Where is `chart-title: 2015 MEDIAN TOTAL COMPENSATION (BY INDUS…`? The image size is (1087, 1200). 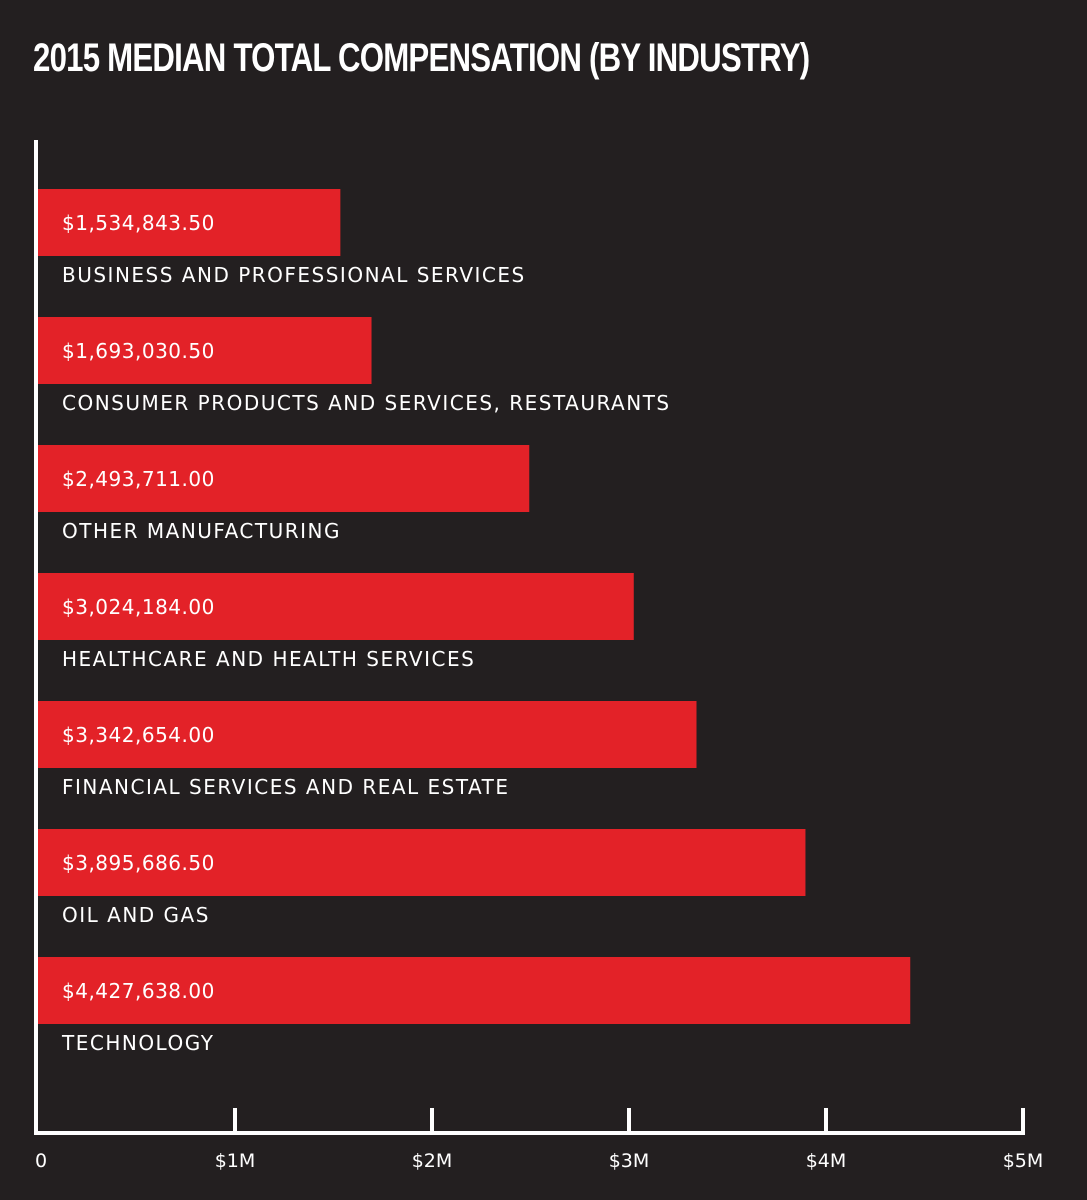
chart-title: 2015 MEDIAN TOTAL COMPENSATION (BY INDUS… is located at coordinates (421, 58).